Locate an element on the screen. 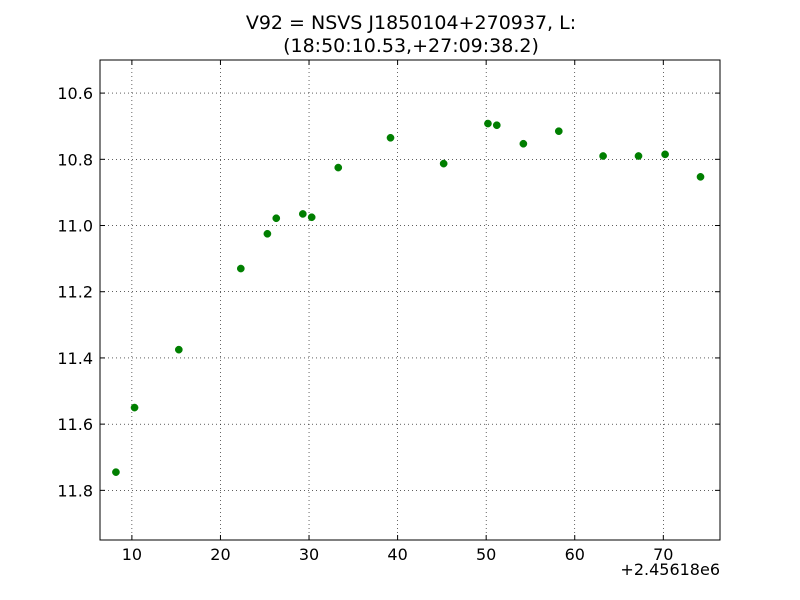  chart-title-line-2: (18:50:10.53,+27:09:38.2) is located at coordinates (411, 46).